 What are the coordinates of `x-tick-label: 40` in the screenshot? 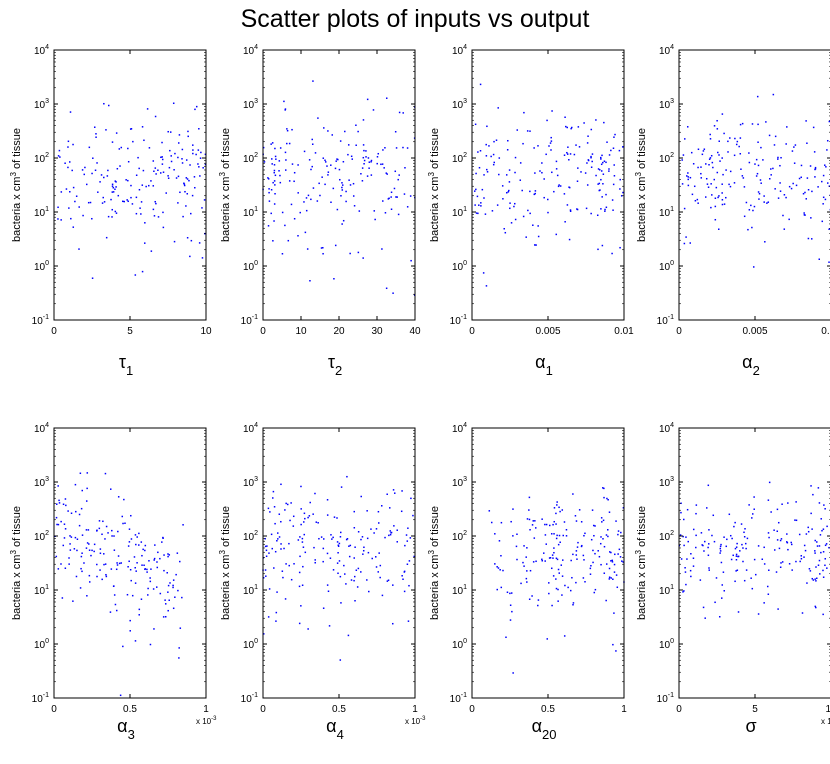 It's located at (415, 331).